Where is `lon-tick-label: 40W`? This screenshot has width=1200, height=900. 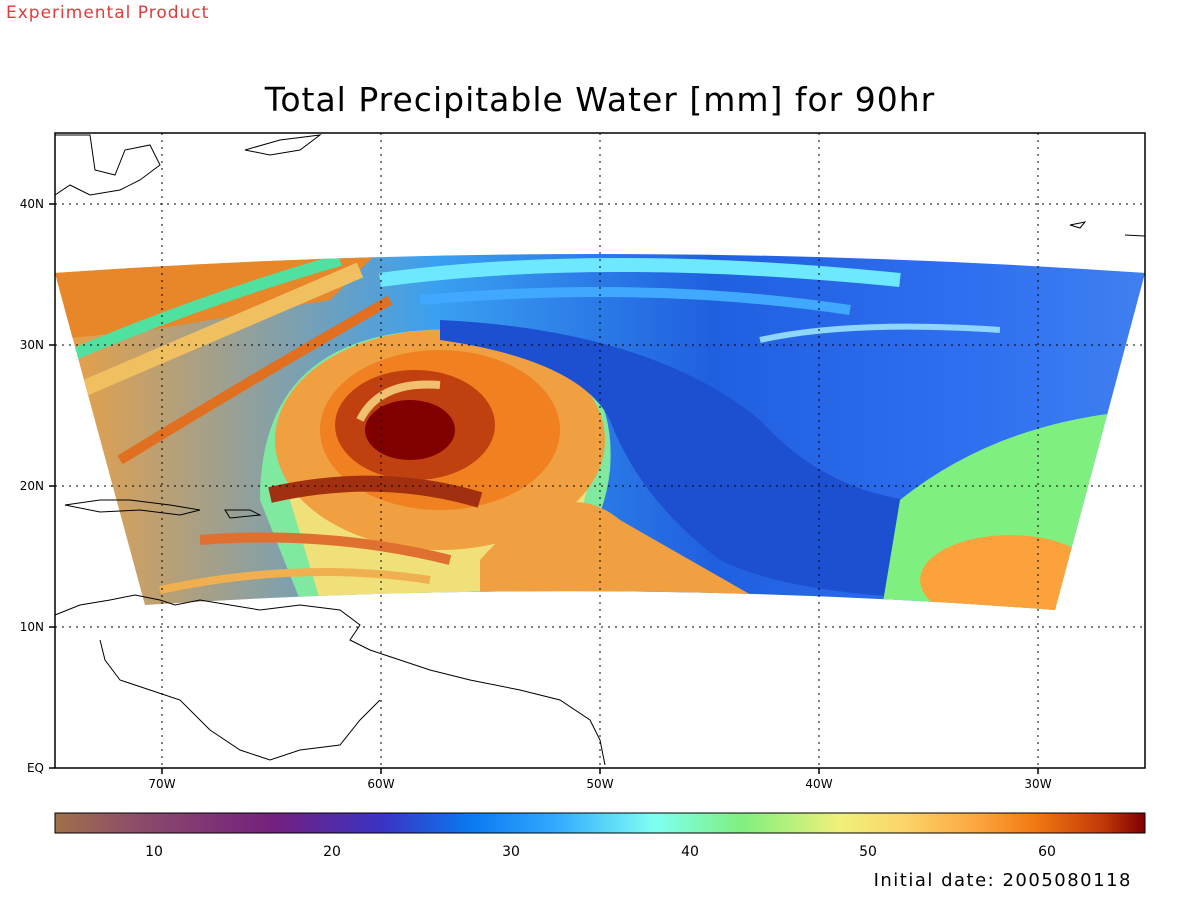
lon-tick-label: 40W is located at coordinates (818, 784).